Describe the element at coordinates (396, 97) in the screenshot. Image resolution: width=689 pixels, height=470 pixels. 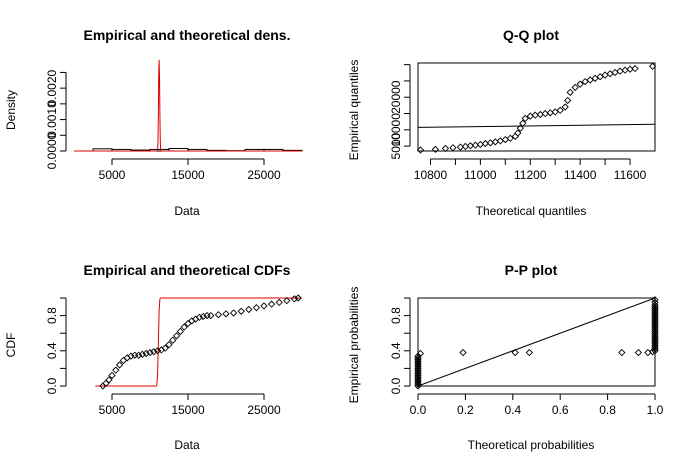
I see `qq-y-tick-label: 20000` at that location.